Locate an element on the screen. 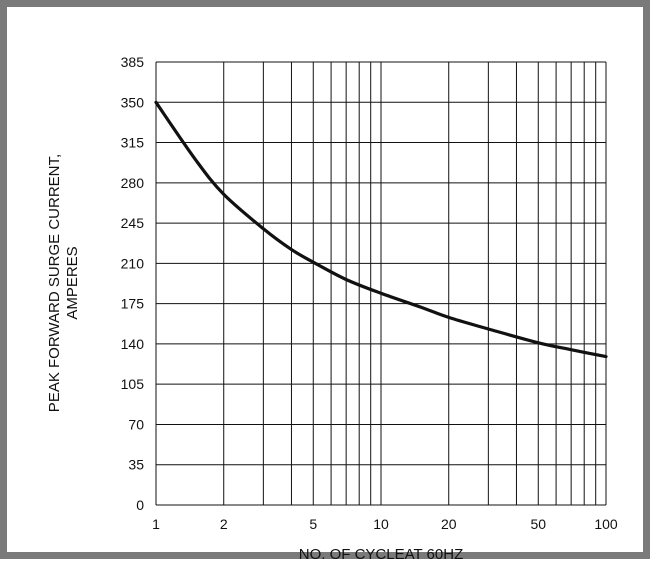 The height and width of the screenshot is (566, 650). x-tick-labels: 1 2 5 10 20 50 100 is located at coordinates (385, 524).